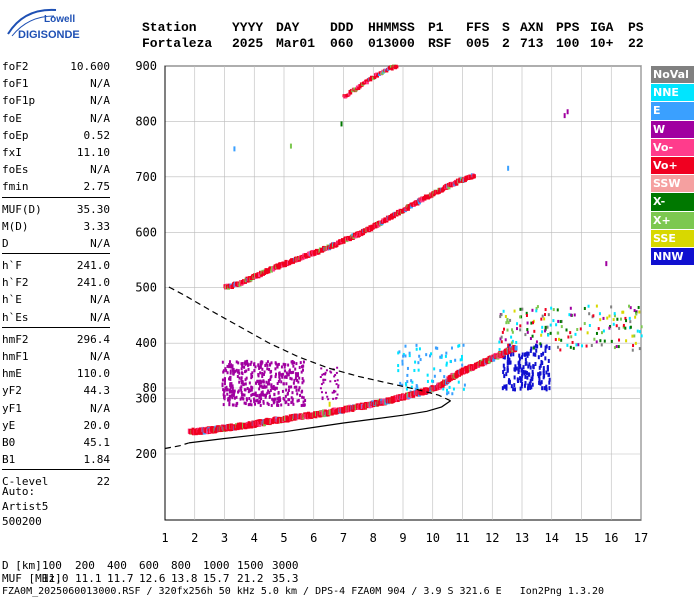 Image resolution: width=700 pixels, height=600 pixels. I want to click on y-tick-label: 600, so click(146, 232).